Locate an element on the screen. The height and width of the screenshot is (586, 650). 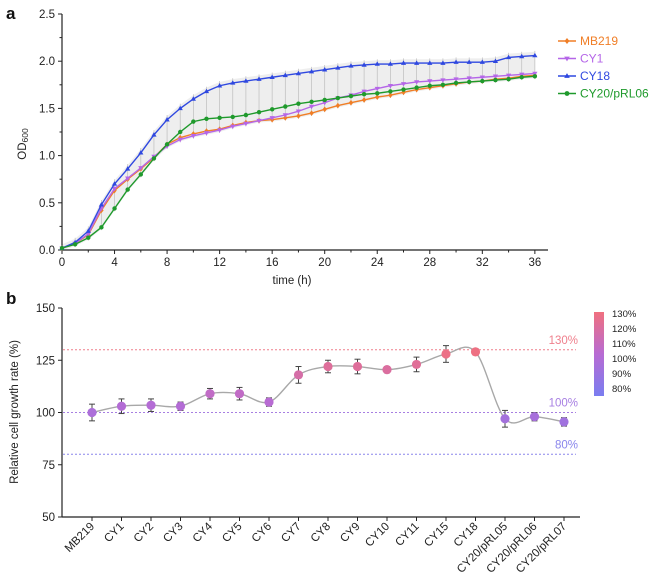
x-tick-label: CY7 is located at coordinates (291, 533).